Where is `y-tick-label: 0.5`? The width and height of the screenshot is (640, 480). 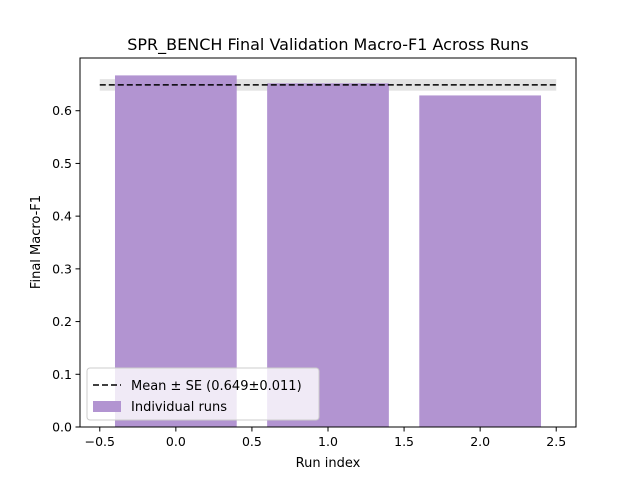
y-tick-label: 0.5 is located at coordinates (62, 163).